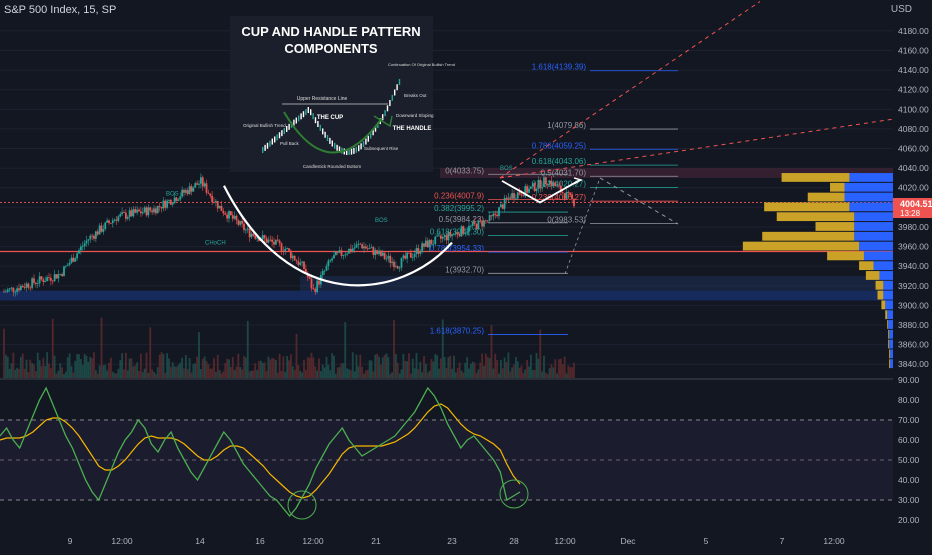 The height and width of the screenshot is (555, 932). I want to click on time-tick-label: 7, so click(782, 541).